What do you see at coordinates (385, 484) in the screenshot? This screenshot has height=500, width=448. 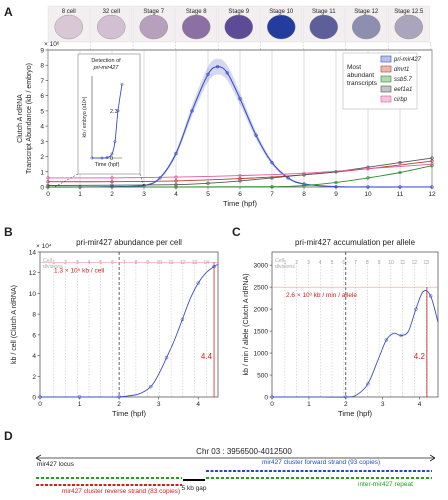 I see `repeat-label: inter-mir427 repeat` at bounding box center [385, 484].